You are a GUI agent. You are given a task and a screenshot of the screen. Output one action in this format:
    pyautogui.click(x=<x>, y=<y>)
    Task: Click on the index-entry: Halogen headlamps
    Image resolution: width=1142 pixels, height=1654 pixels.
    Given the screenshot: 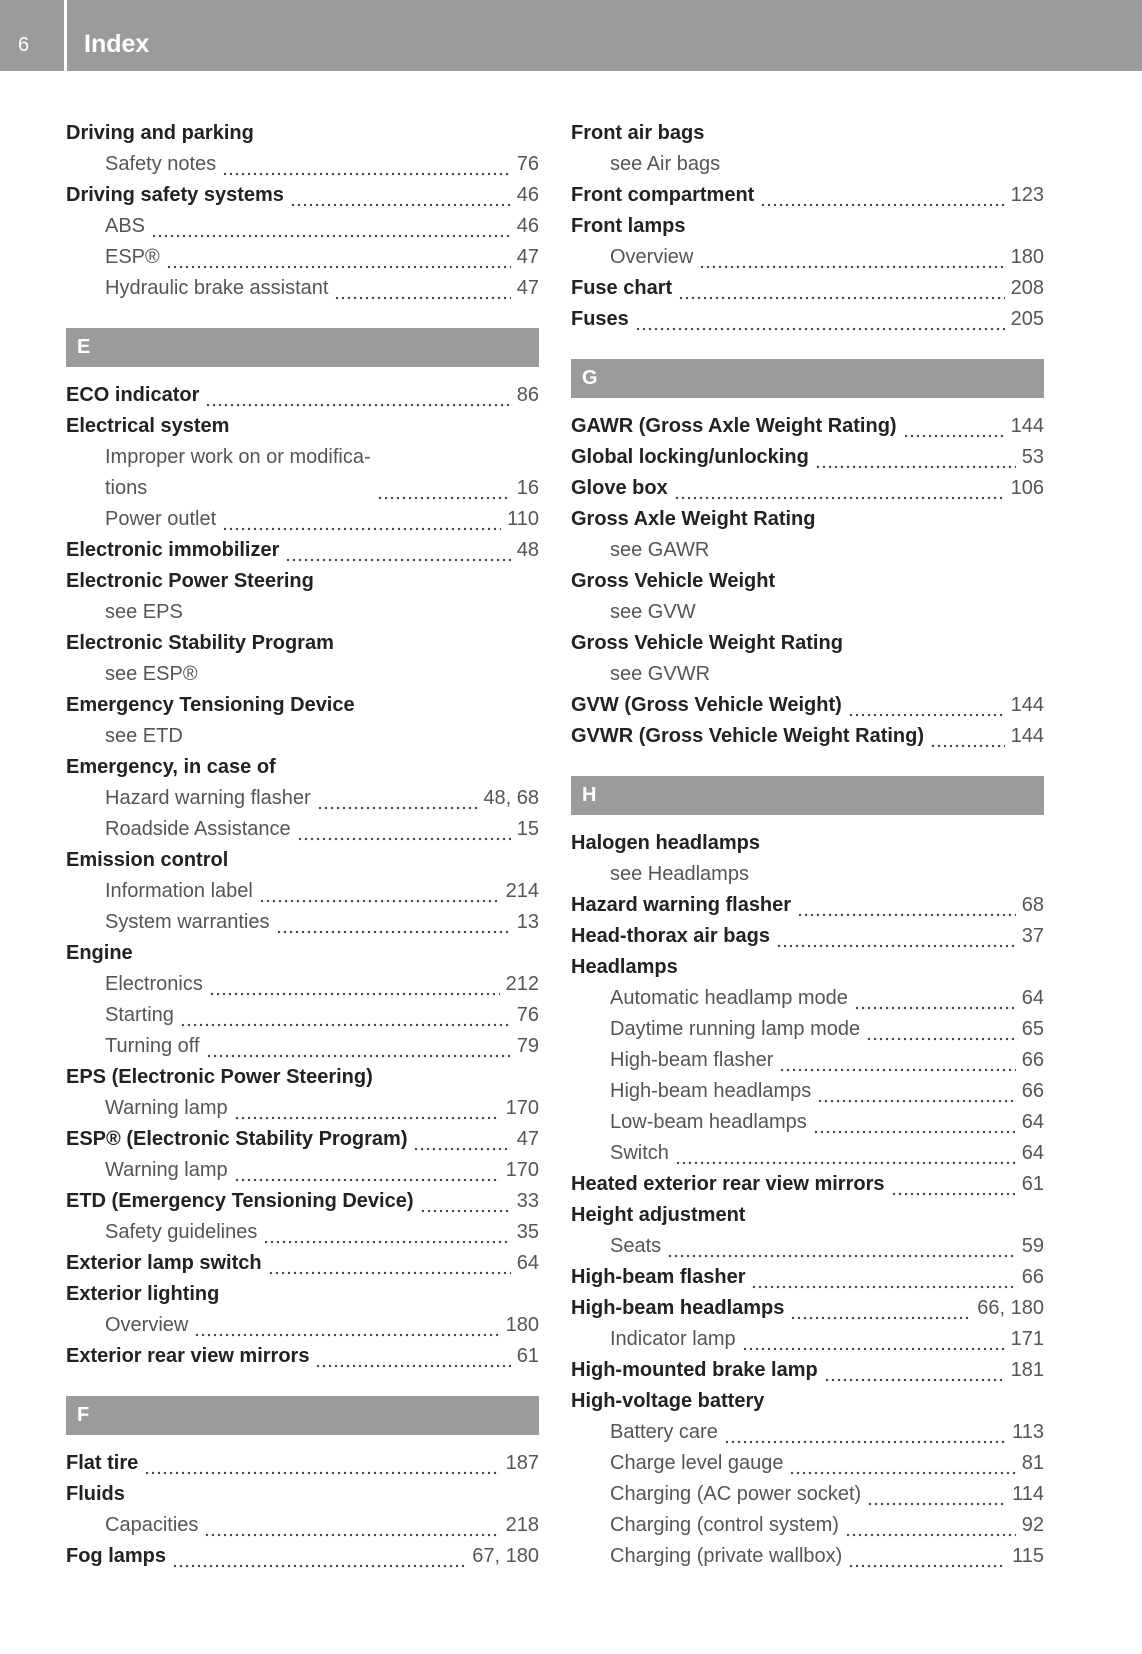 What is the action you would take?
    pyautogui.click(x=807, y=843)
    